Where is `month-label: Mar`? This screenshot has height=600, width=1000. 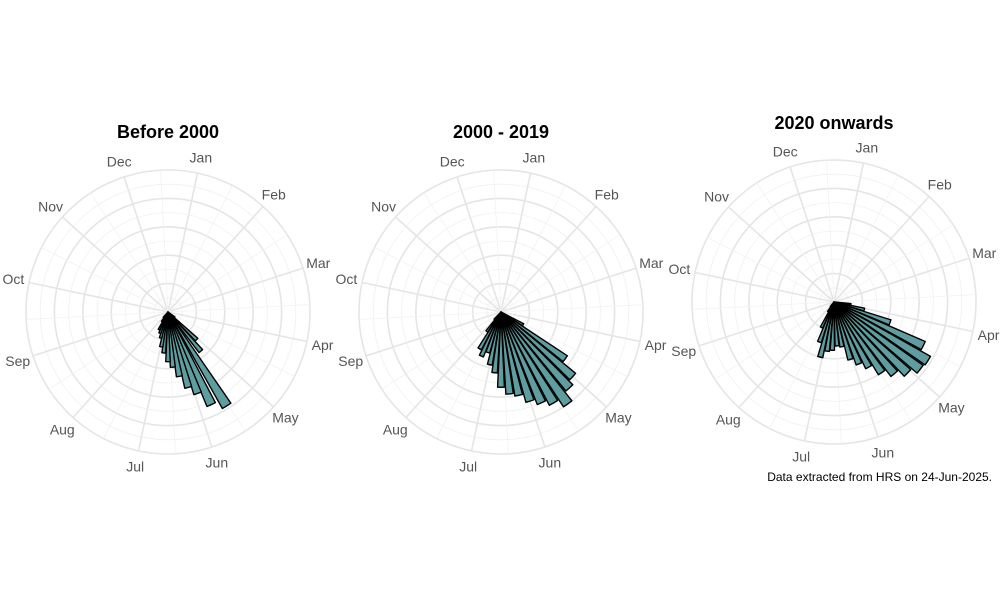 month-label: Mar is located at coordinates (984, 253).